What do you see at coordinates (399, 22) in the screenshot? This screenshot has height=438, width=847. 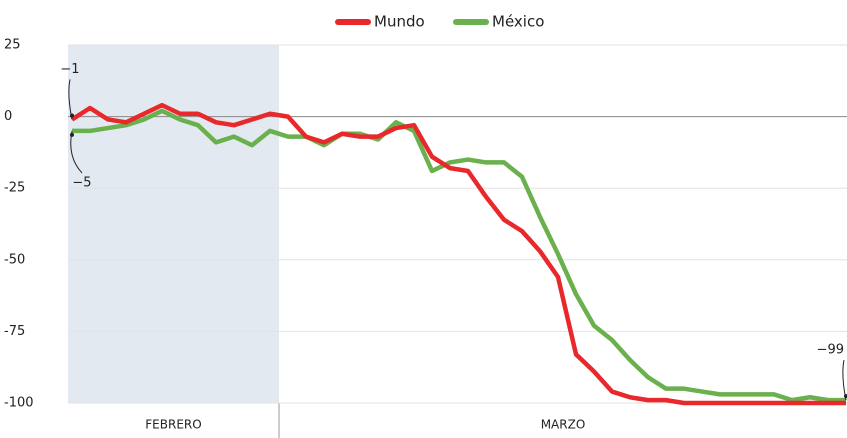 I see `legend-label: Mundo` at bounding box center [399, 22].